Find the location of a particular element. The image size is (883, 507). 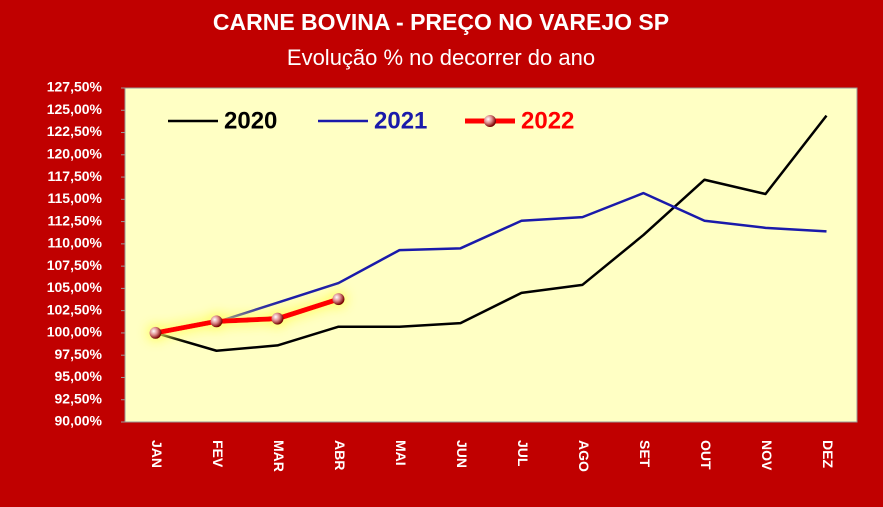

y-tick-label: 125,00% is located at coordinates (75, 109).